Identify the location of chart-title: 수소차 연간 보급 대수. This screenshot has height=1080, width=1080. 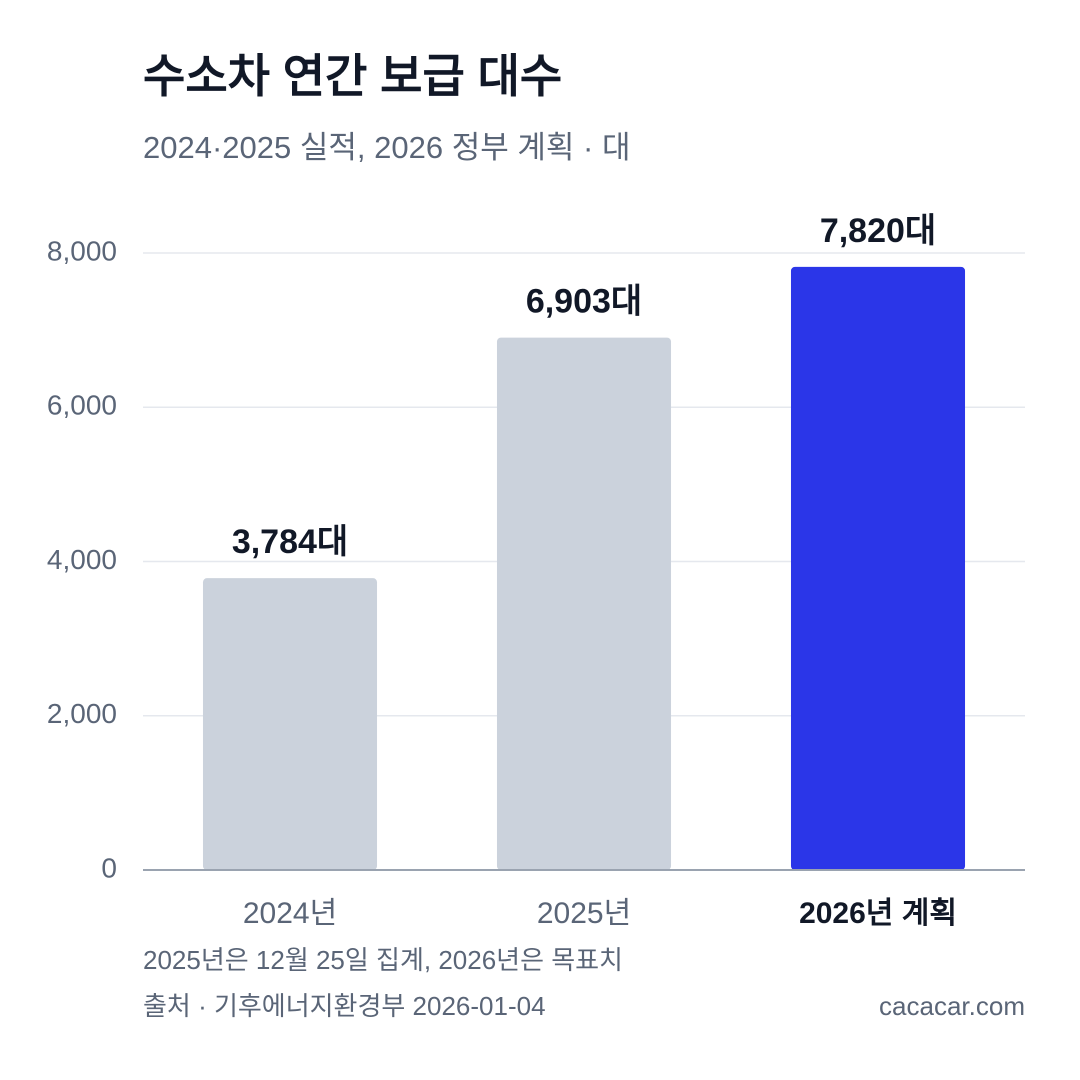
(352, 76).